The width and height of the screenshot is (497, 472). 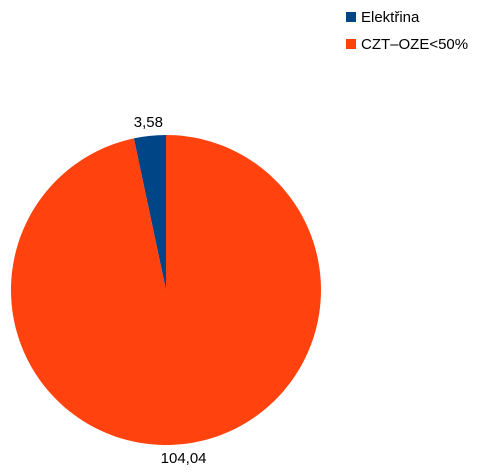 What do you see at coordinates (390, 17) in the screenshot?
I see `legend-label-1: Elektřina` at bounding box center [390, 17].